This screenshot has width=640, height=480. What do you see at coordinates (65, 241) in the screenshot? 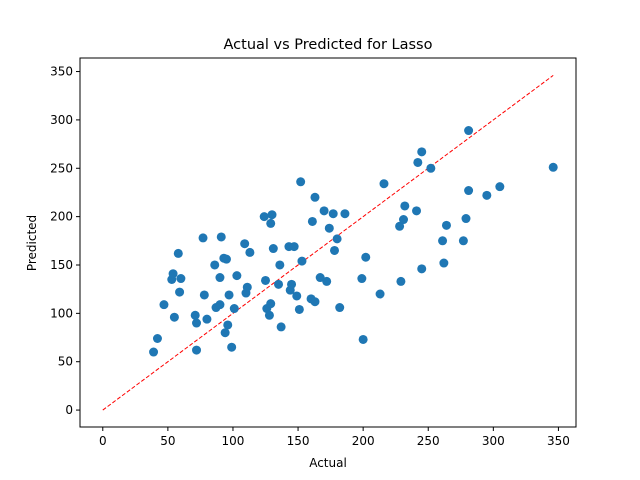
I see `y-axis: 0 50 100 150 200 250 300 350` at bounding box center [65, 241].